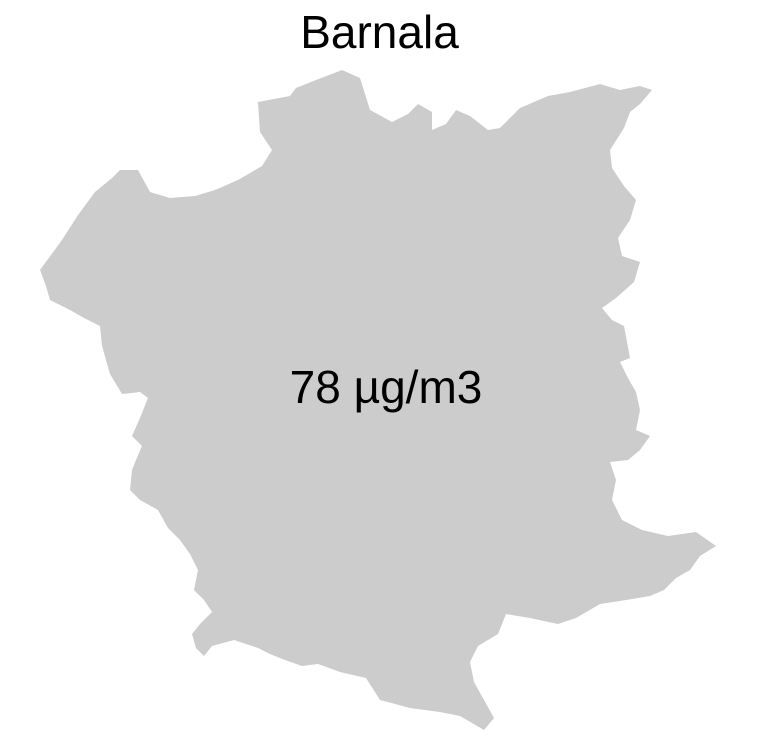 This screenshot has height=750, width=759. I want to click on region-value-label: 78 µg/m3, so click(386, 387).